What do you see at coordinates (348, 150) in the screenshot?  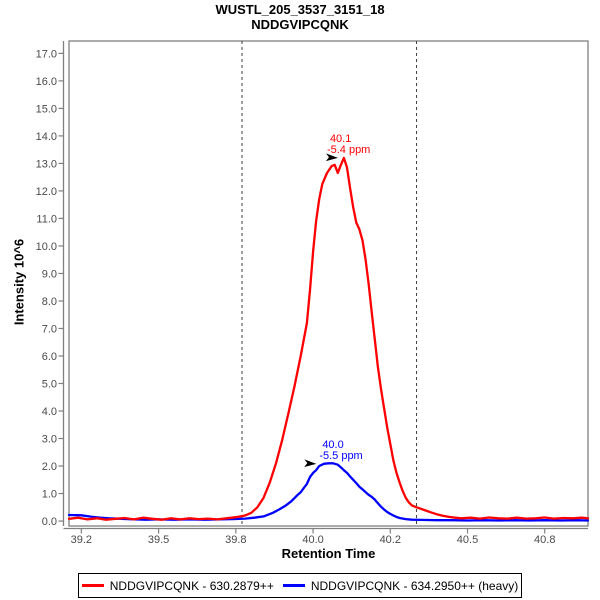 I see `peak-ppm-label: -5.4 ppm` at bounding box center [348, 150].